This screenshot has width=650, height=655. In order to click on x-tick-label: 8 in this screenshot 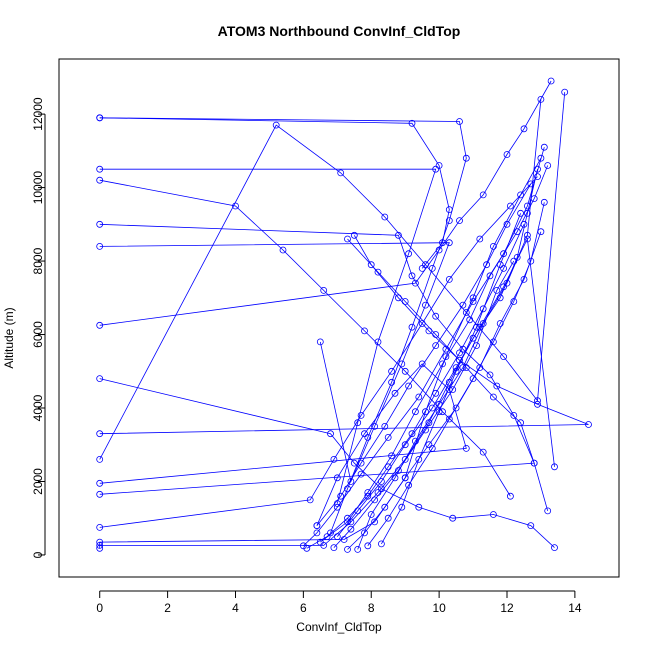, I will do `click(371, 608)`.